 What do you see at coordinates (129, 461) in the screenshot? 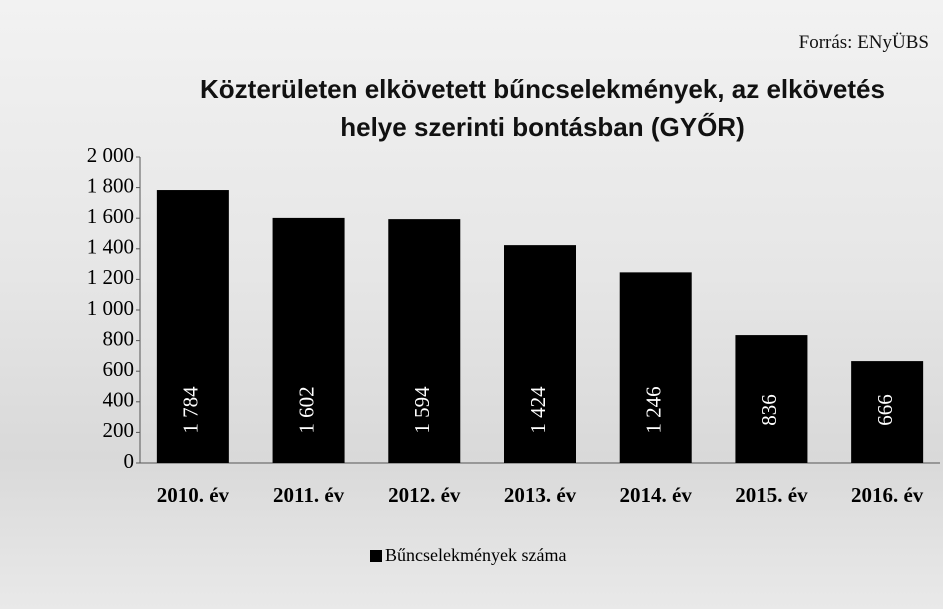
I see `y-tick-label: 0` at bounding box center [129, 461].